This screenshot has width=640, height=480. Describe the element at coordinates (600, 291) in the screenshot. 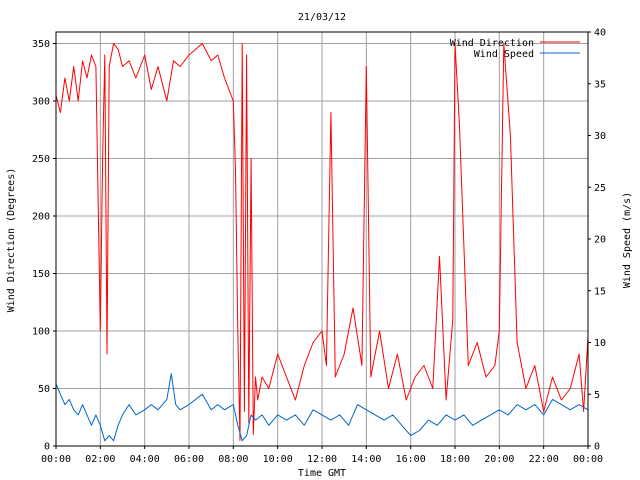

I see `y-right-tick-label: 15` at that location.